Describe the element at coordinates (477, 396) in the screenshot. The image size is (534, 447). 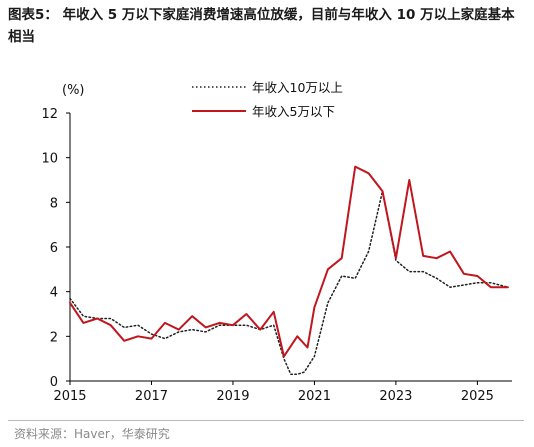
I see `x-tick-label: 2025` at that location.